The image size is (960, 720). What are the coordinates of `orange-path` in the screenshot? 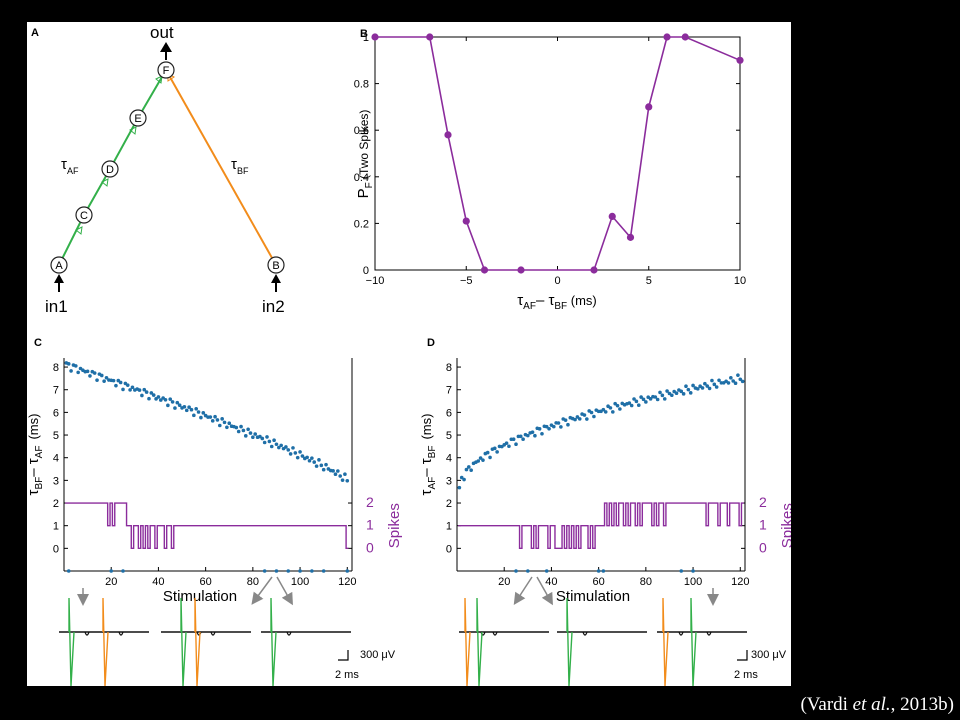 It's located at (221, 167).